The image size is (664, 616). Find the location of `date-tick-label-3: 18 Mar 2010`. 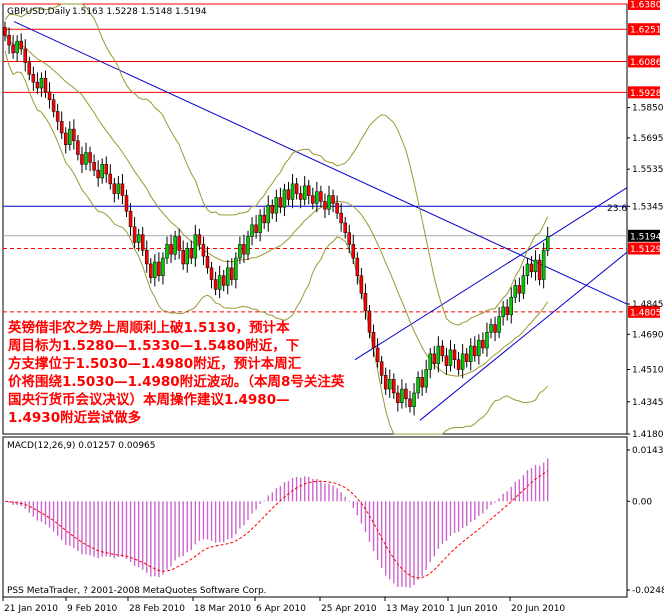

date-tick-label-3: 18 Mar 2010 is located at coordinates (222, 609).